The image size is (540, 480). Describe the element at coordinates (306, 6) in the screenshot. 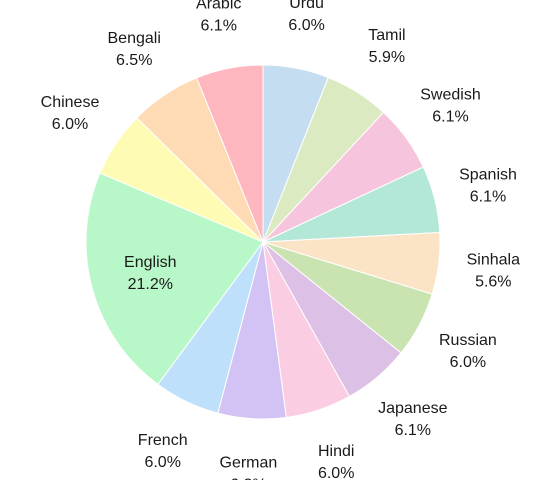

I see `pie-label-name: Urdu` at that location.